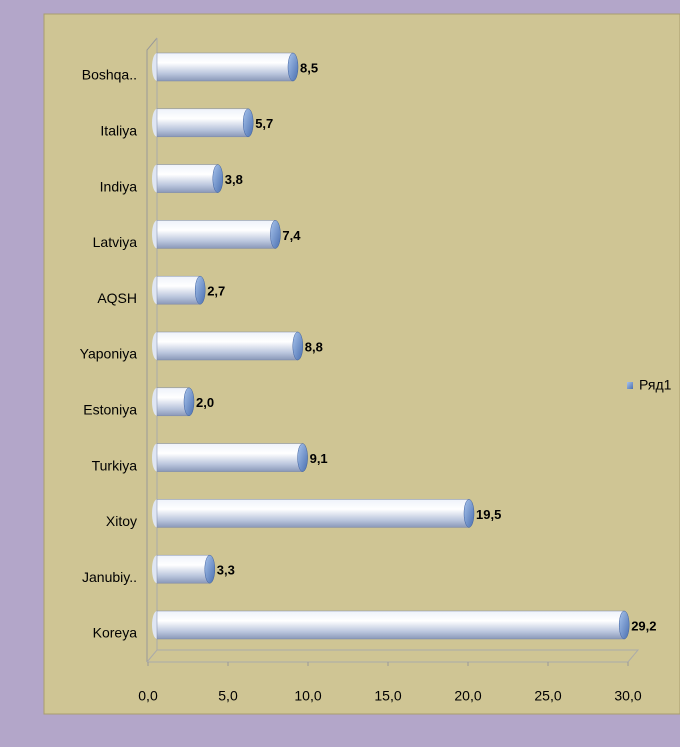 The width and height of the screenshot is (680, 752). What do you see at coordinates (117, 298) in the screenshot?
I see `y-tick-label: AQSH` at bounding box center [117, 298].